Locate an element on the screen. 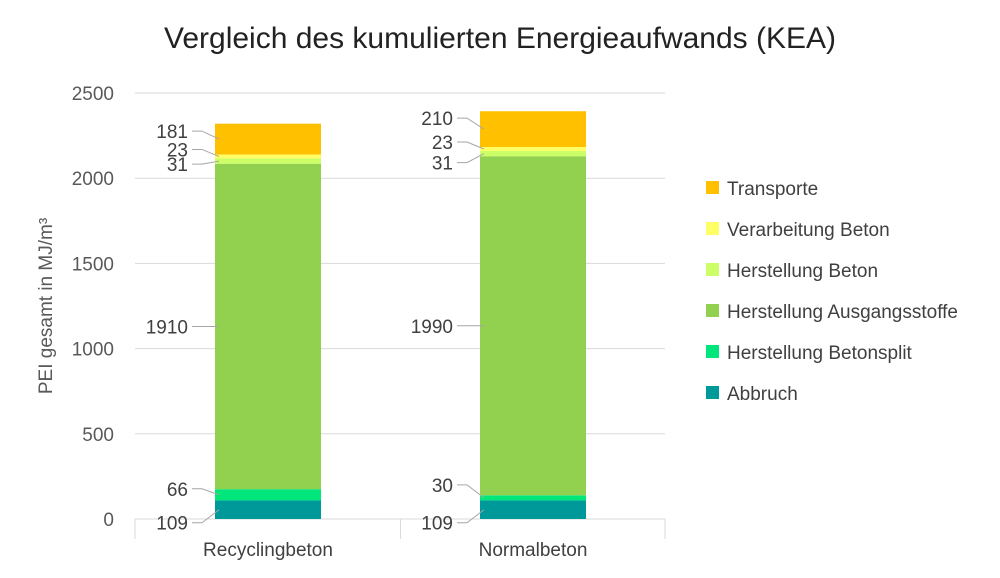 The width and height of the screenshot is (1000, 578). data-label: 30 is located at coordinates (442, 486).